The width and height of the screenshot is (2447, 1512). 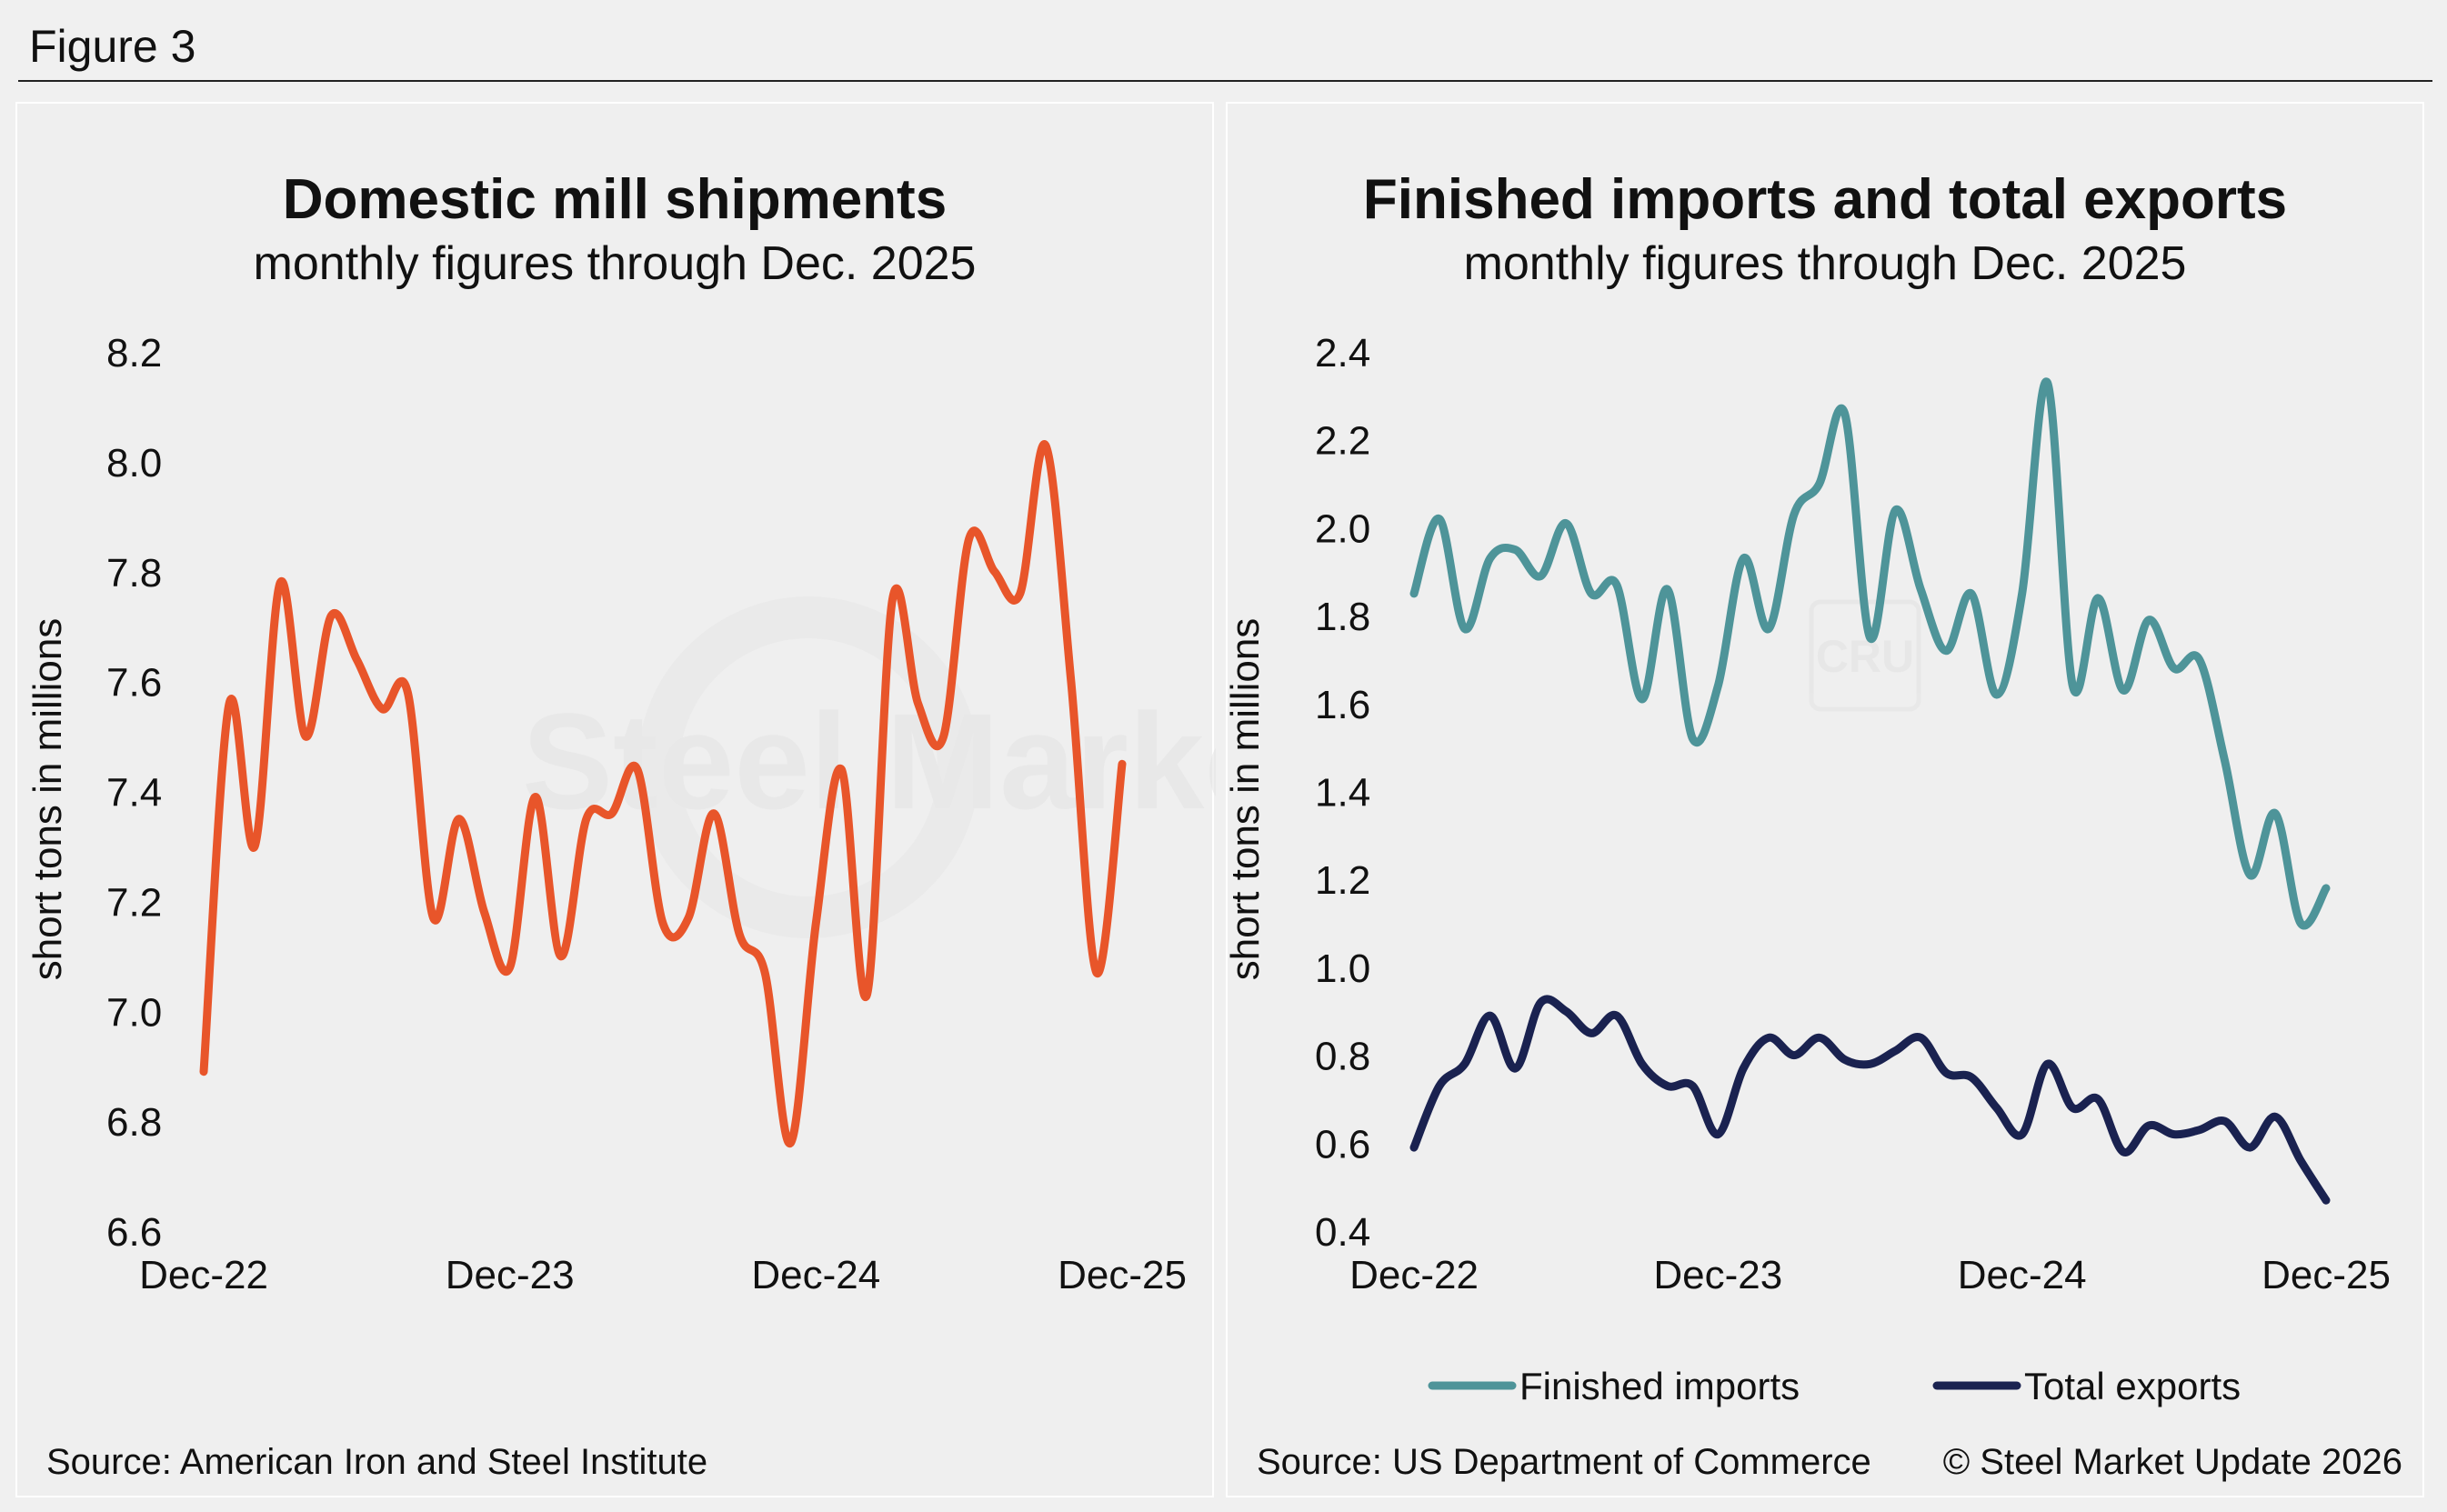 What do you see at coordinates (1342, 968) in the screenshot?
I see `y-tick-label: 1.0` at bounding box center [1342, 968].